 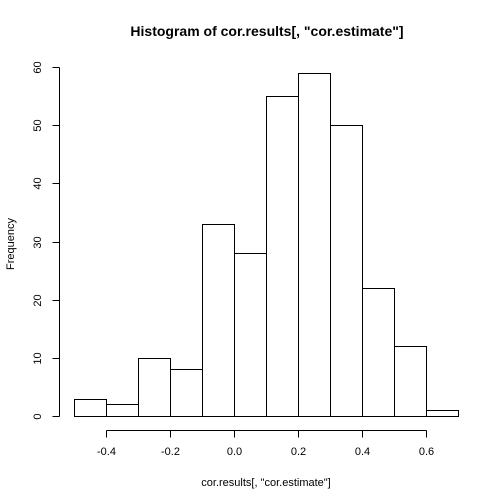 What do you see at coordinates (38, 358) in the screenshot?
I see `y-tick-label-2: 10` at bounding box center [38, 358].